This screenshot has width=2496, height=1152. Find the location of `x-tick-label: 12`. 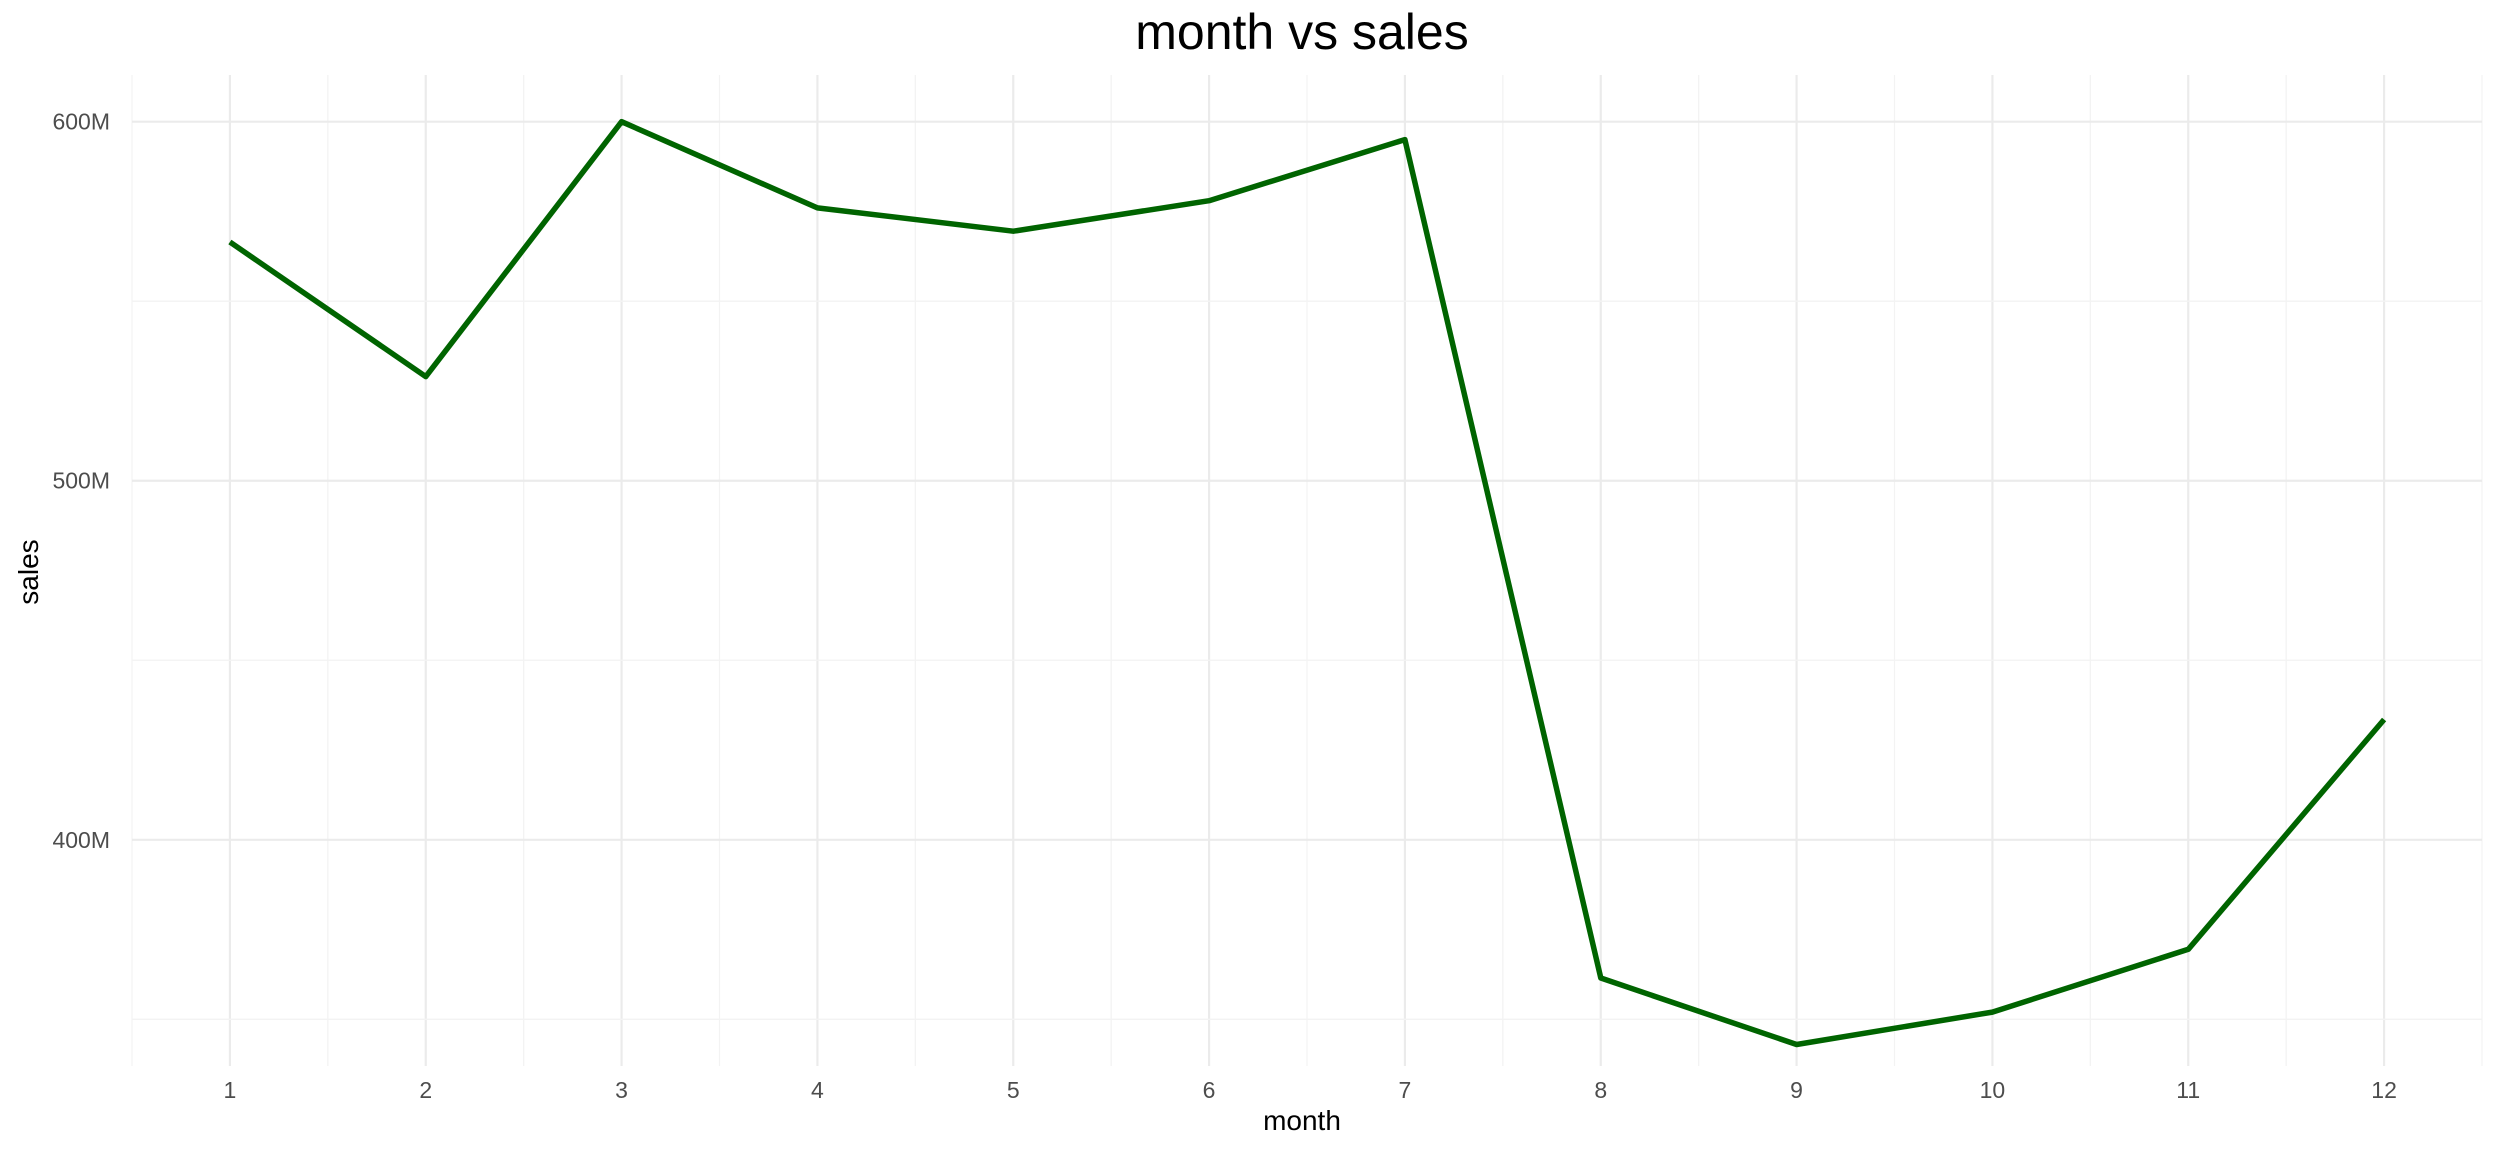

x-tick-label: 12 is located at coordinates (2384, 1090).